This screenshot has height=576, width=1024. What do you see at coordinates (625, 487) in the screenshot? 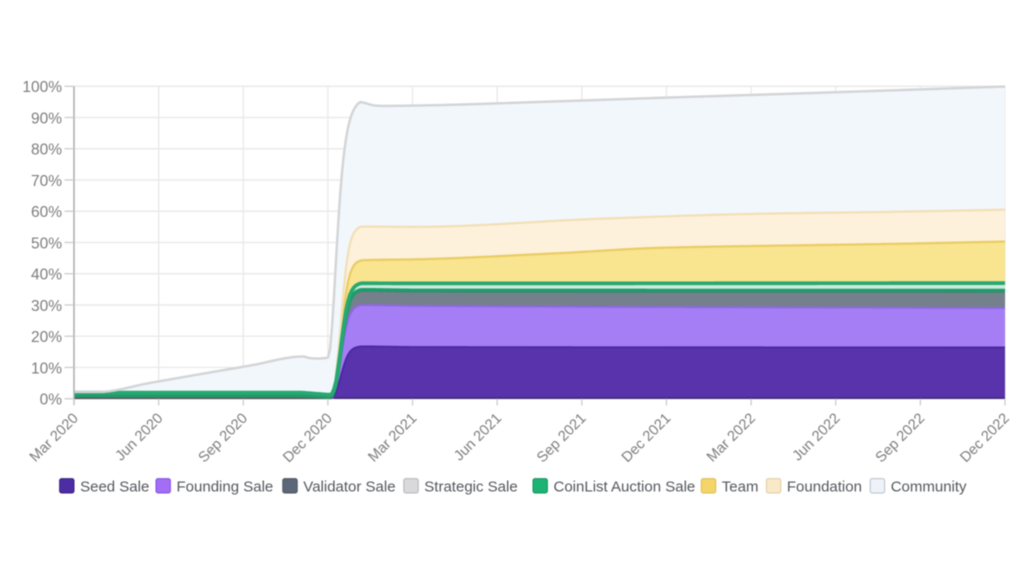
I see `svg-text: CoinList Auction Sale` at bounding box center [625, 487].